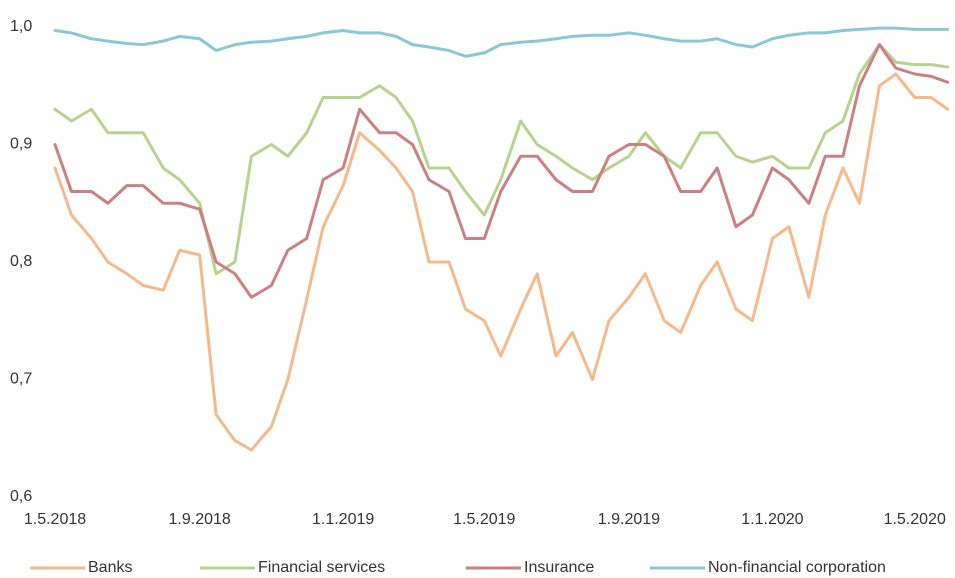 The image size is (955, 578). What do you see at coordinates (21, 261) in the screenshot?
I see `y-tick-label: 0,8` at bounding box center [21, 261].